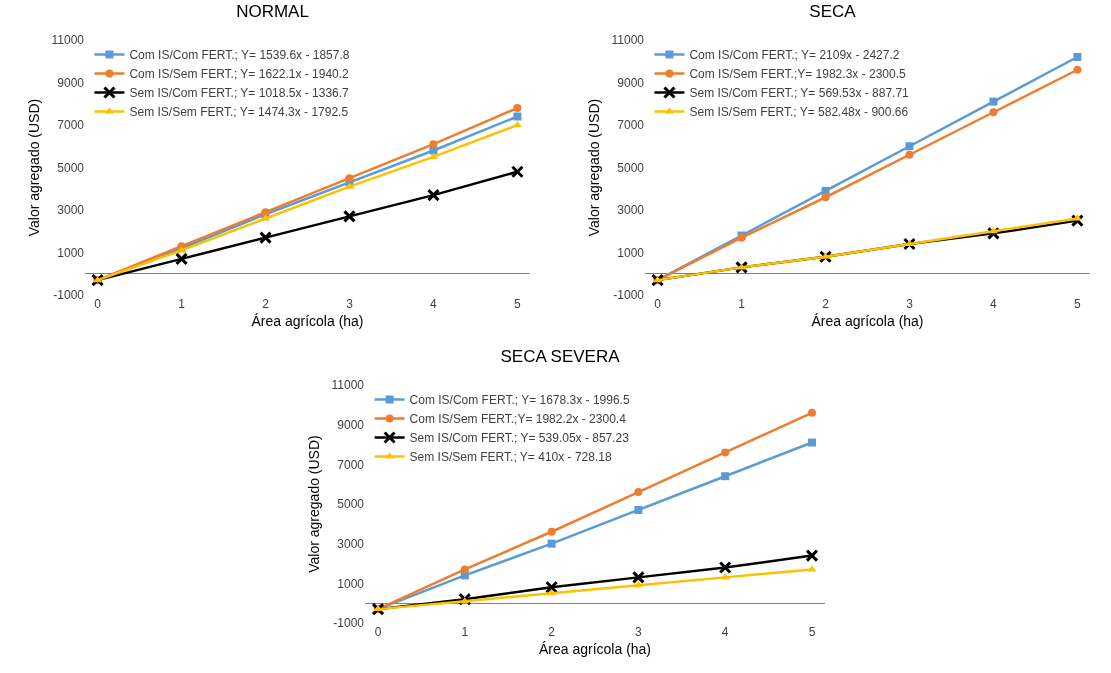 Image resolution: width=1111 pixels, height=673 pixels. Describe the element at coordinates (239, 93) in the screenshot. I see `legend-label: Sem IS/Com FERT.; Y= 1018.5x - 1336.7` at that location.